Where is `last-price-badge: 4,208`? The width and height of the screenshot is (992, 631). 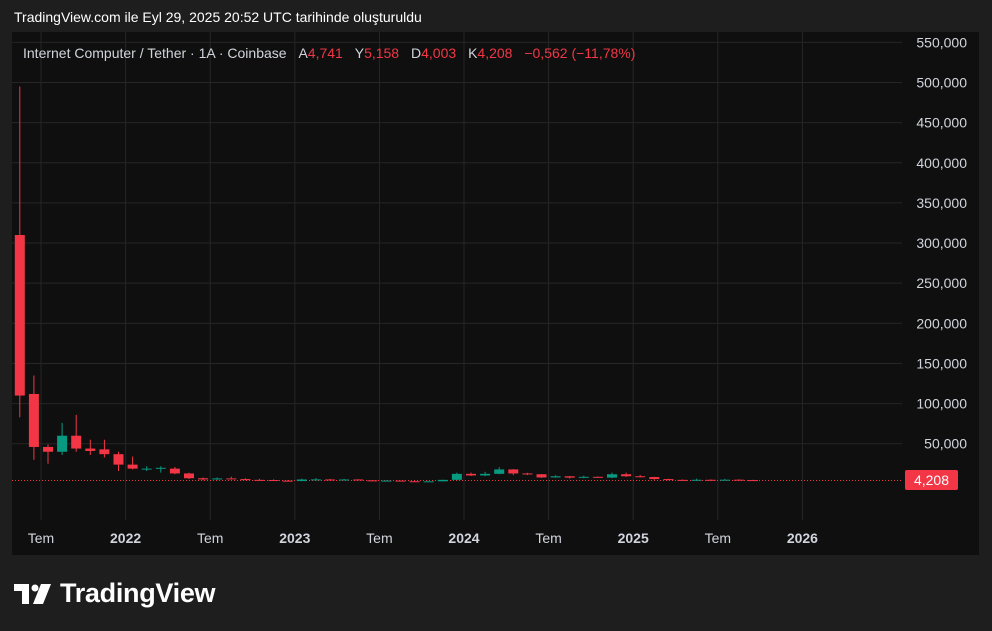
last-price-badge: 4,208 is located at coordinates (931, 480).